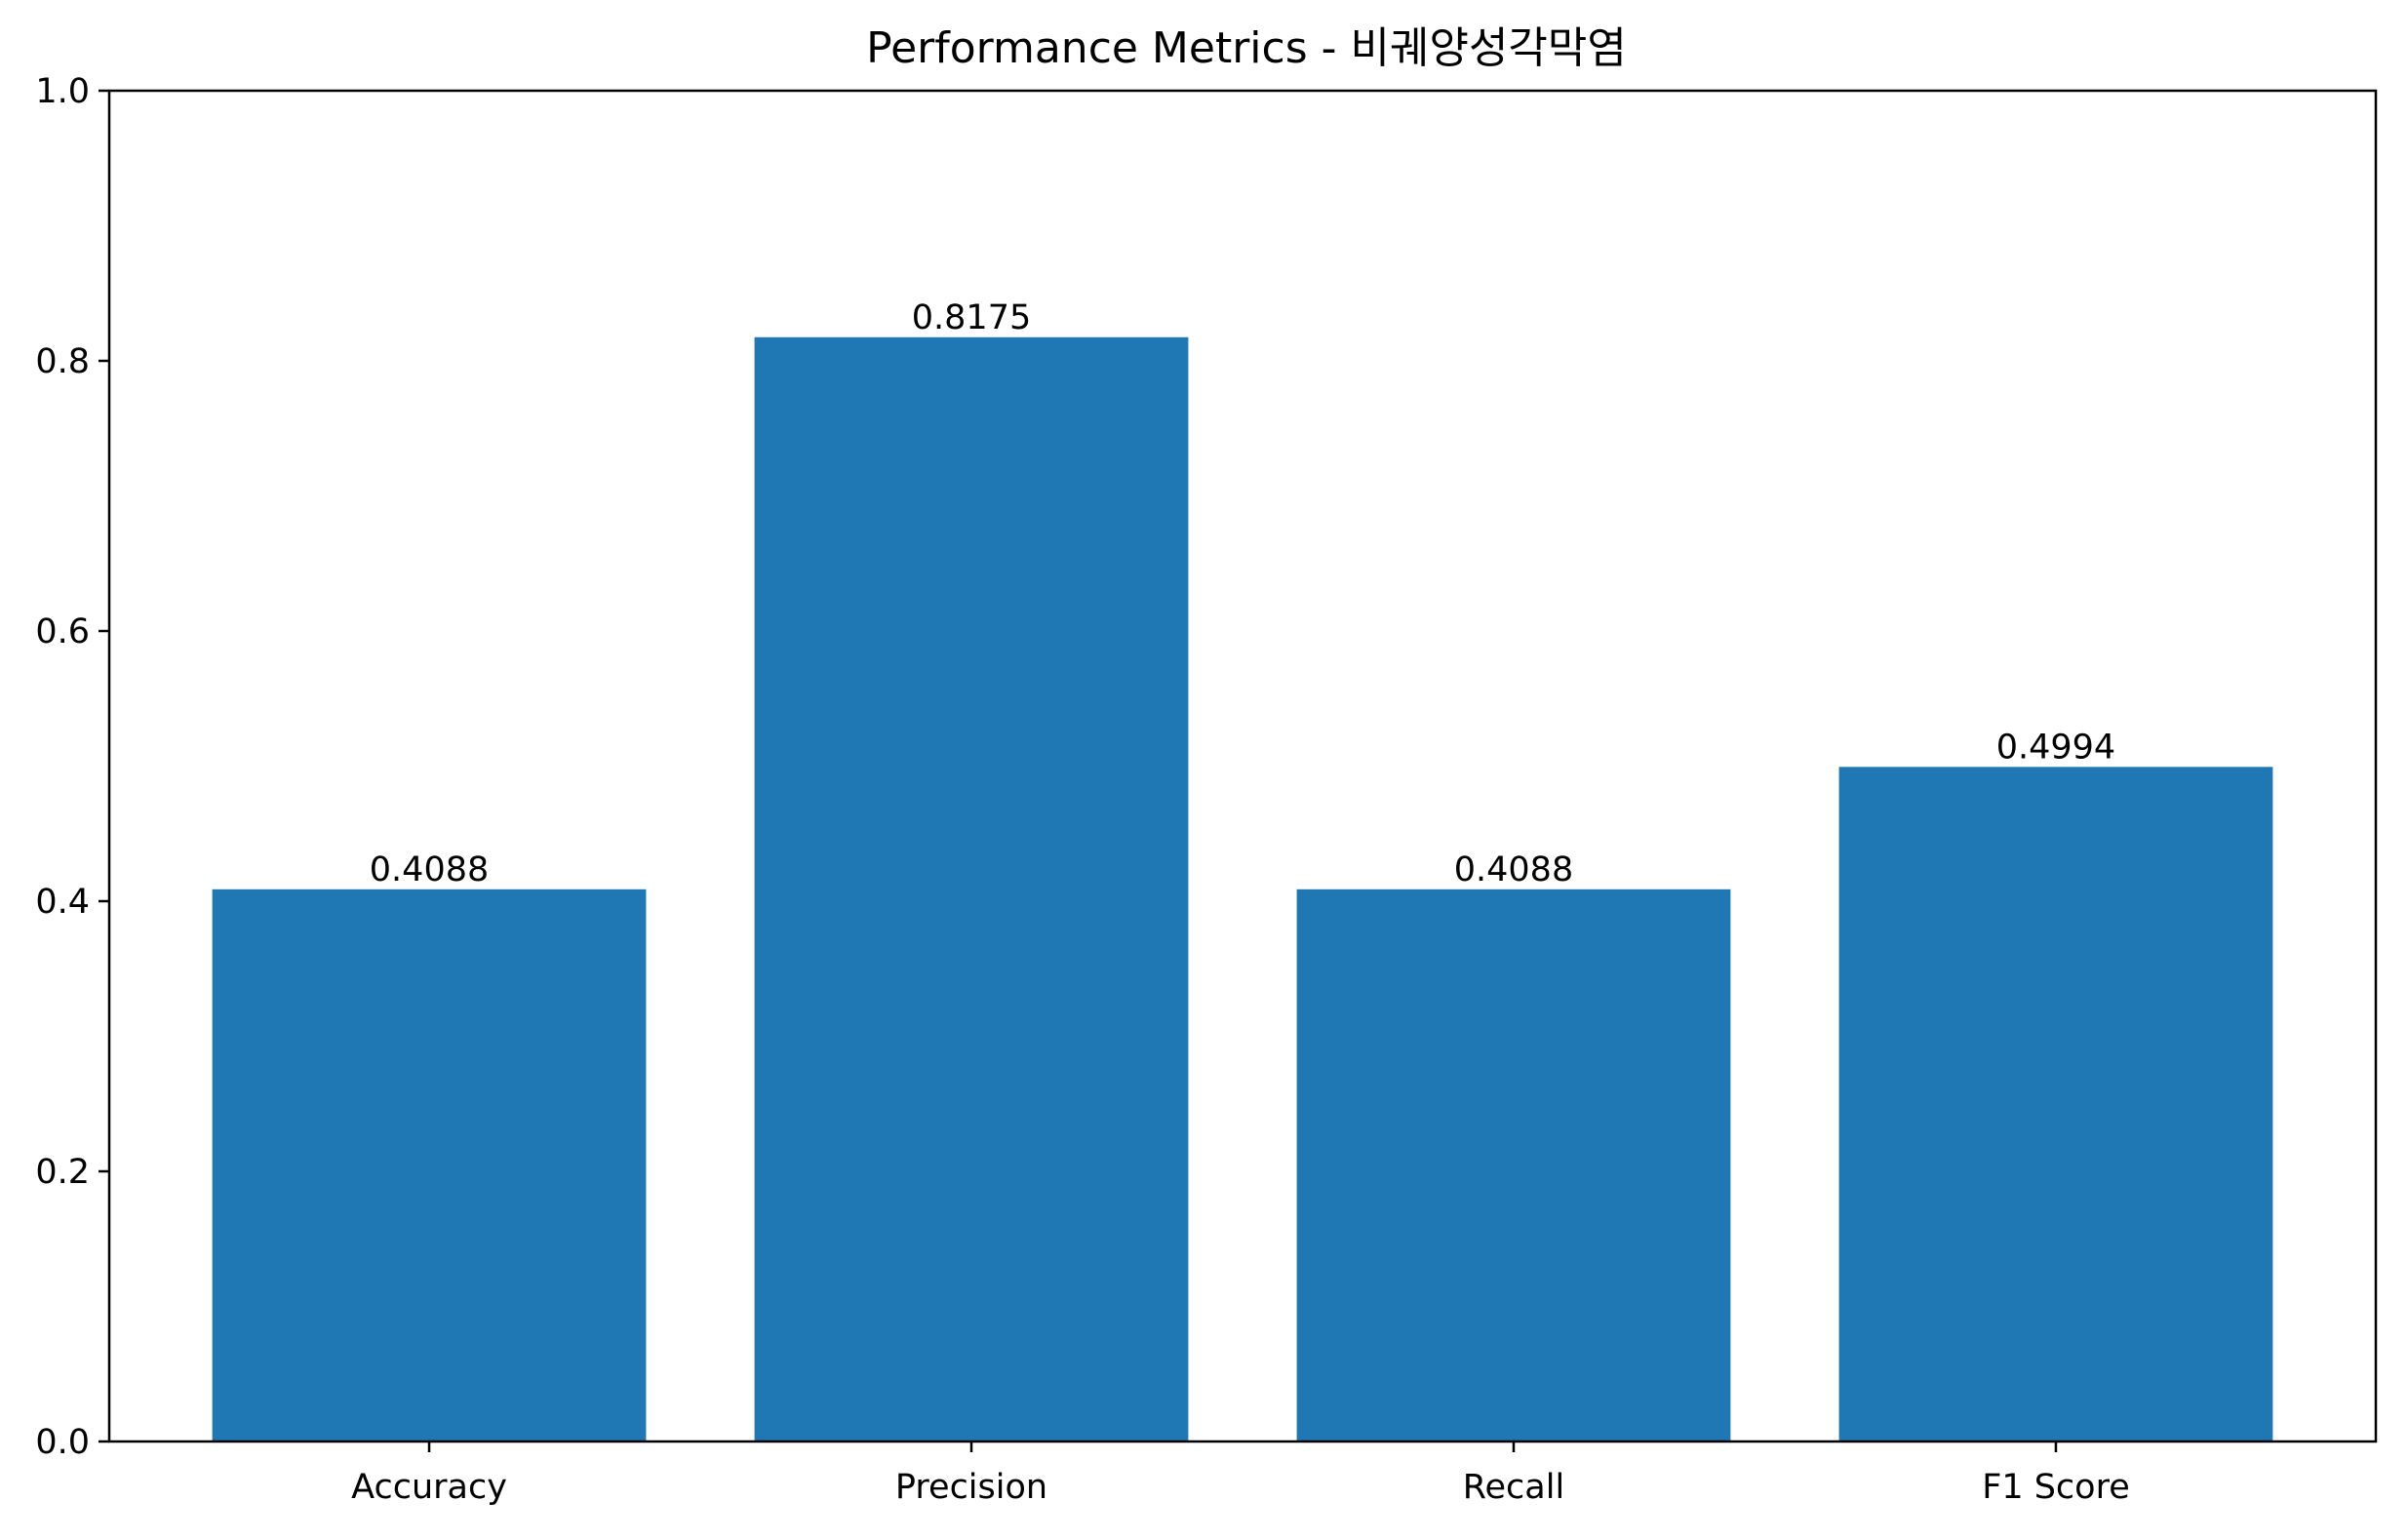  I want to click on y-tick-label: 0.8, so click(62, 362).